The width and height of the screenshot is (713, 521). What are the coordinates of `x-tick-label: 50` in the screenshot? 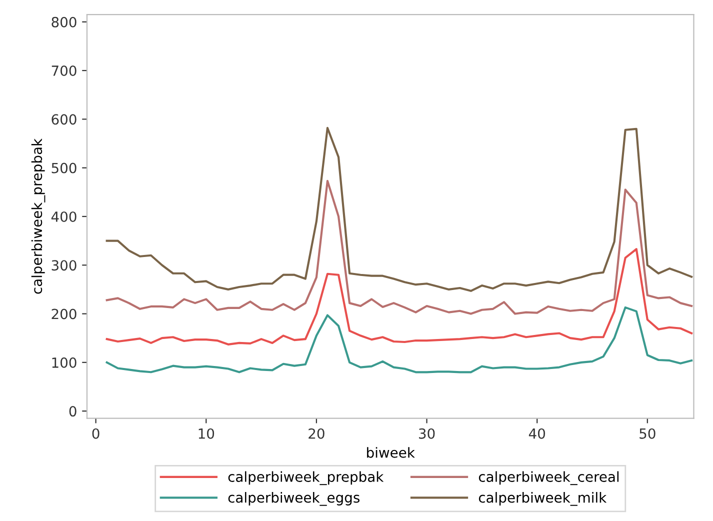 It's located at (648, 433).